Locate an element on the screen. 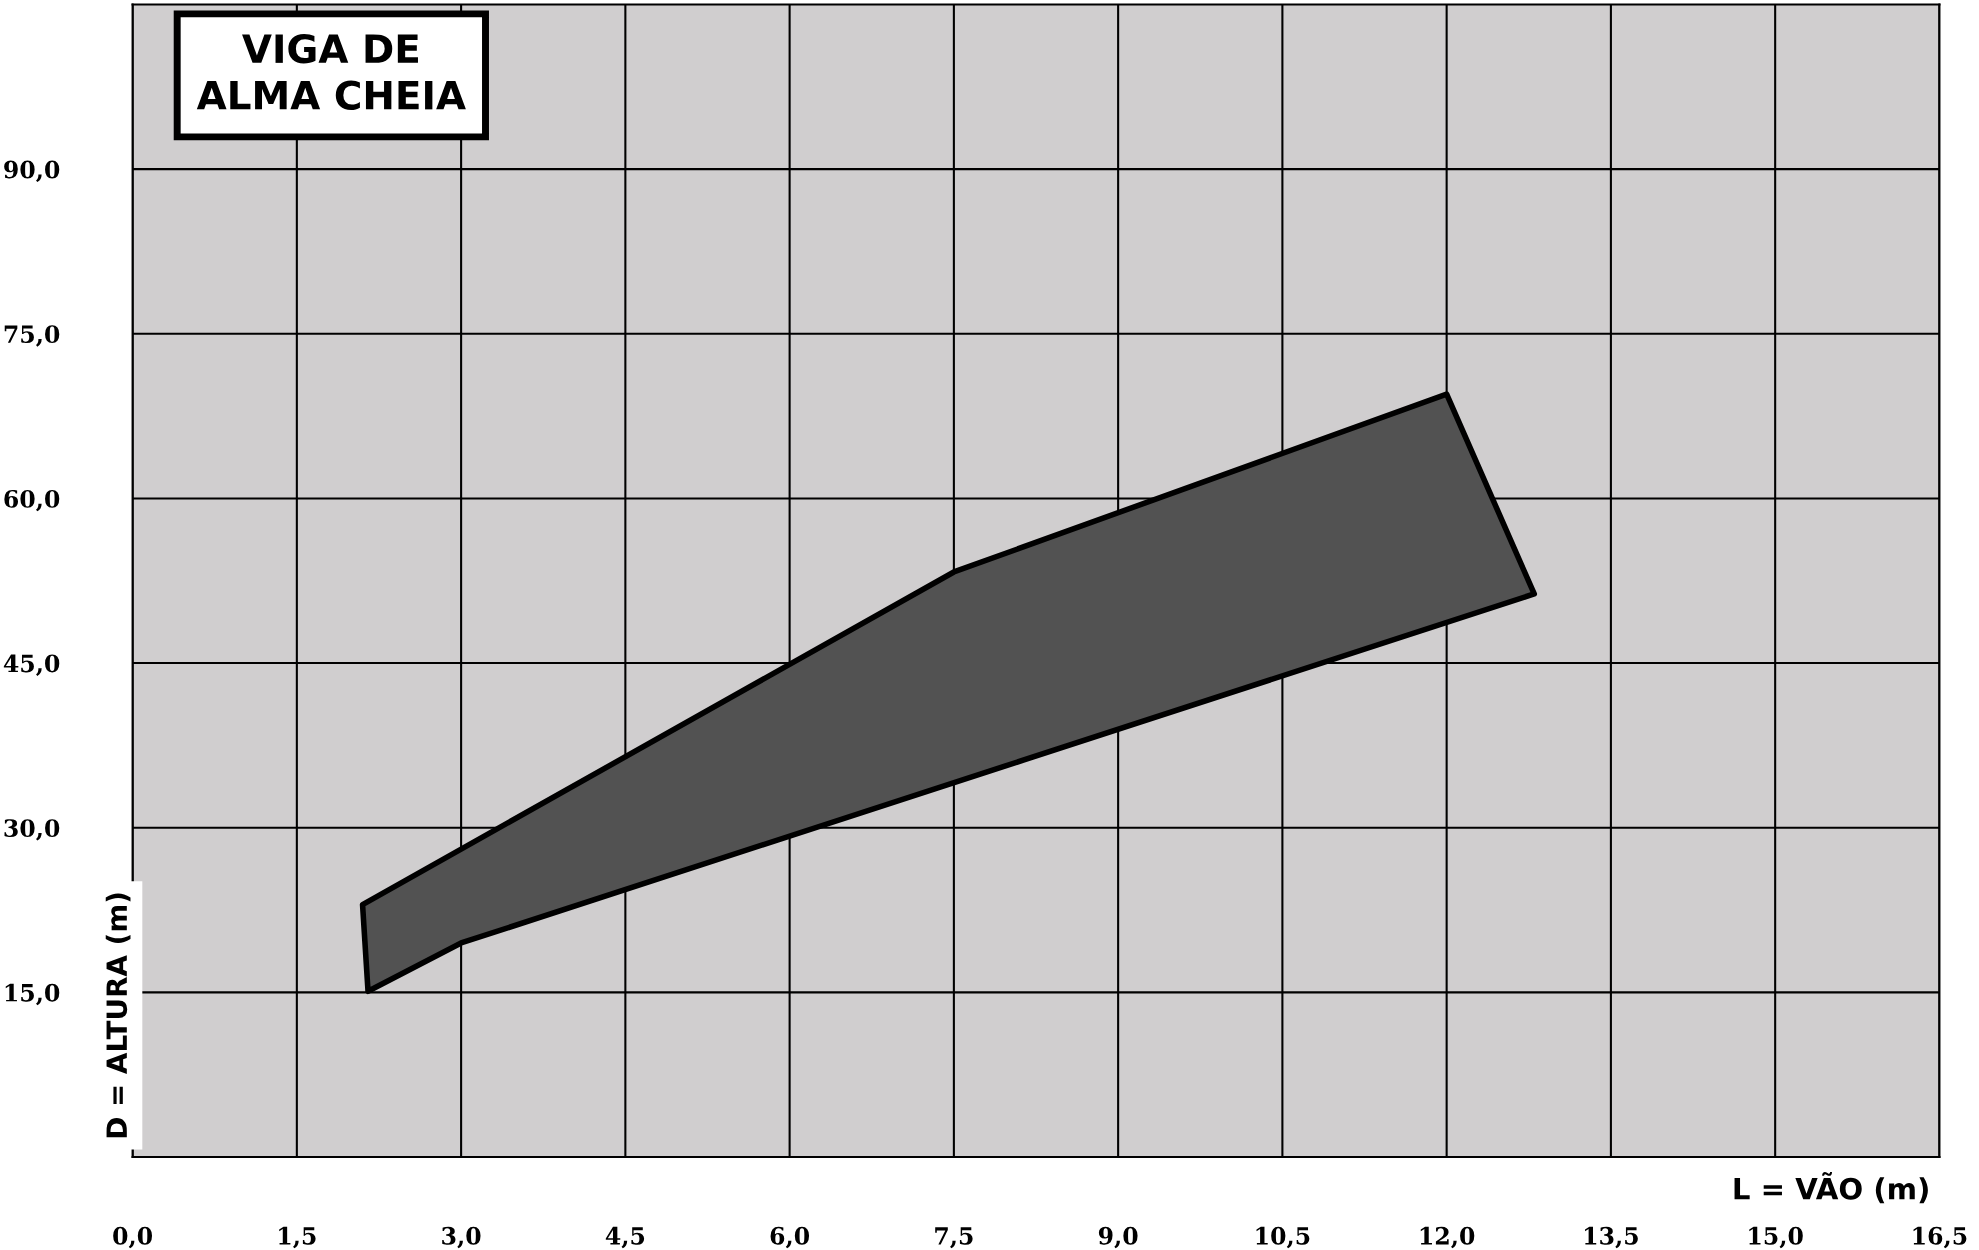  y-tick-label: 45,0 is located at coordinates (31, 665).